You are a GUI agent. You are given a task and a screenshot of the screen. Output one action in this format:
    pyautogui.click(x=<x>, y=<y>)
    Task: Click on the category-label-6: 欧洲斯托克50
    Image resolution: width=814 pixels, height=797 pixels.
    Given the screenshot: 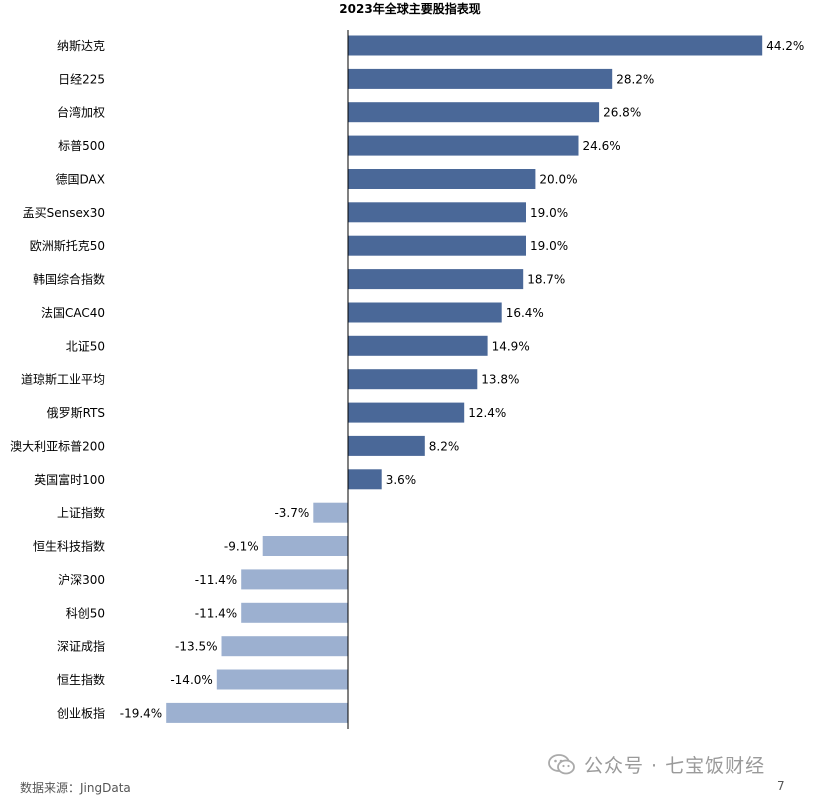 What is the action you would take?
    pyautogui.click(x=67, y=246)
    